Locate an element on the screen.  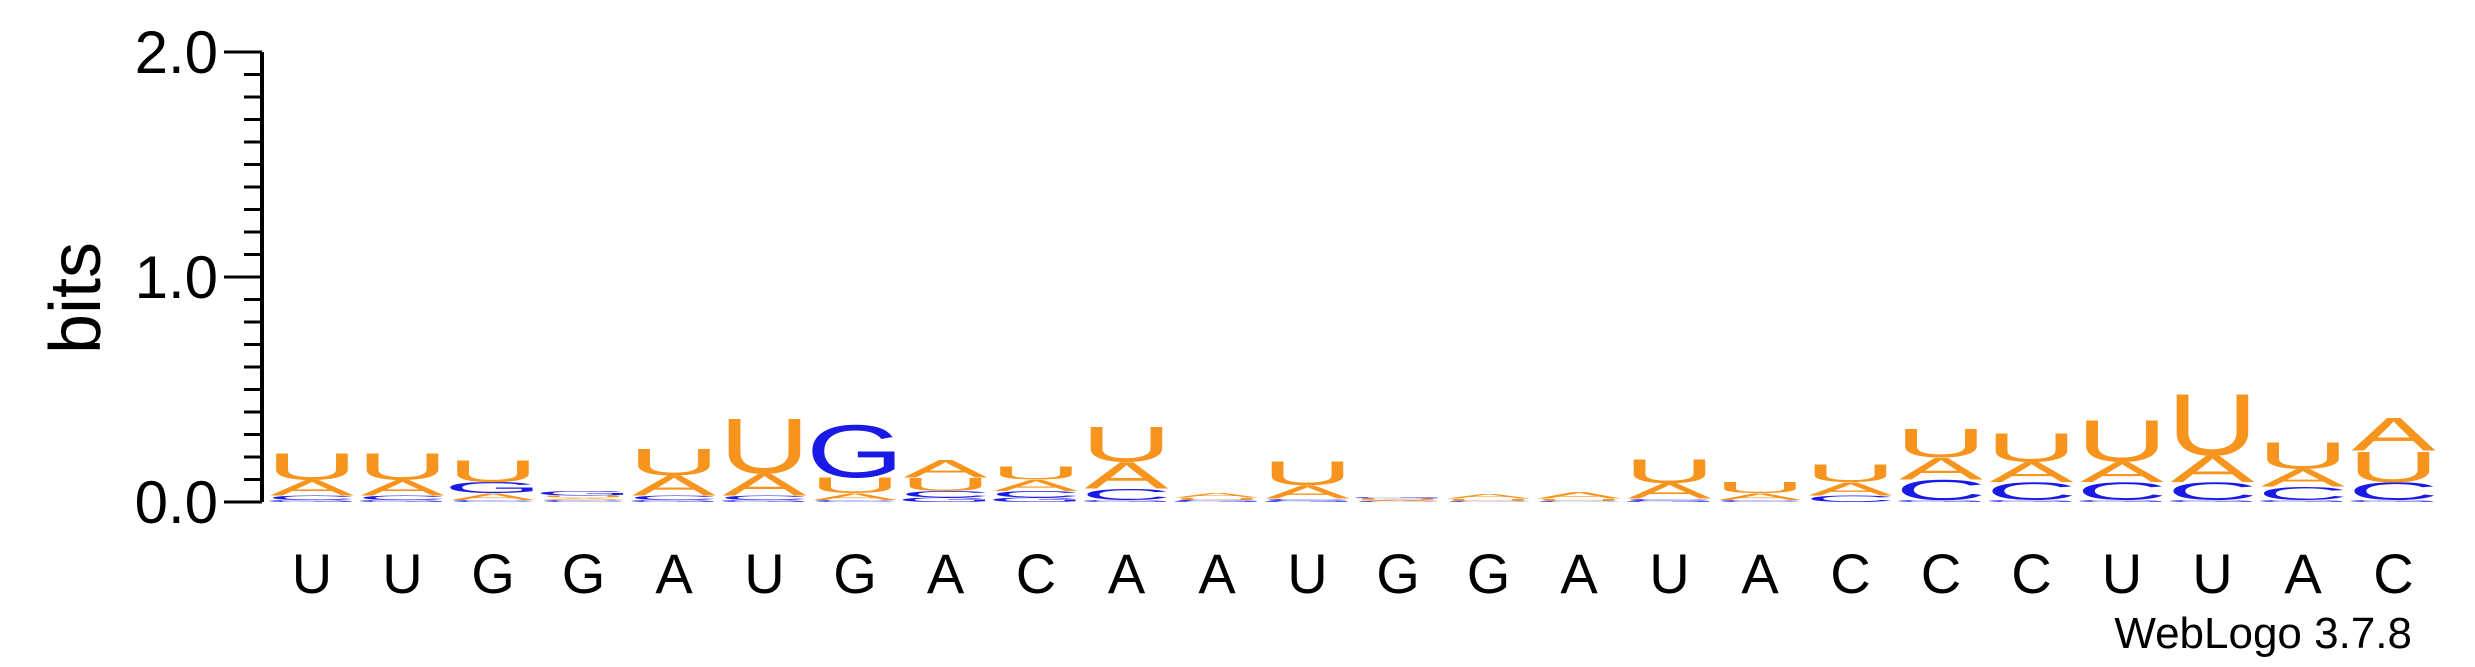
y-tick-label: 2.0 is located at coordinates (176, 52).